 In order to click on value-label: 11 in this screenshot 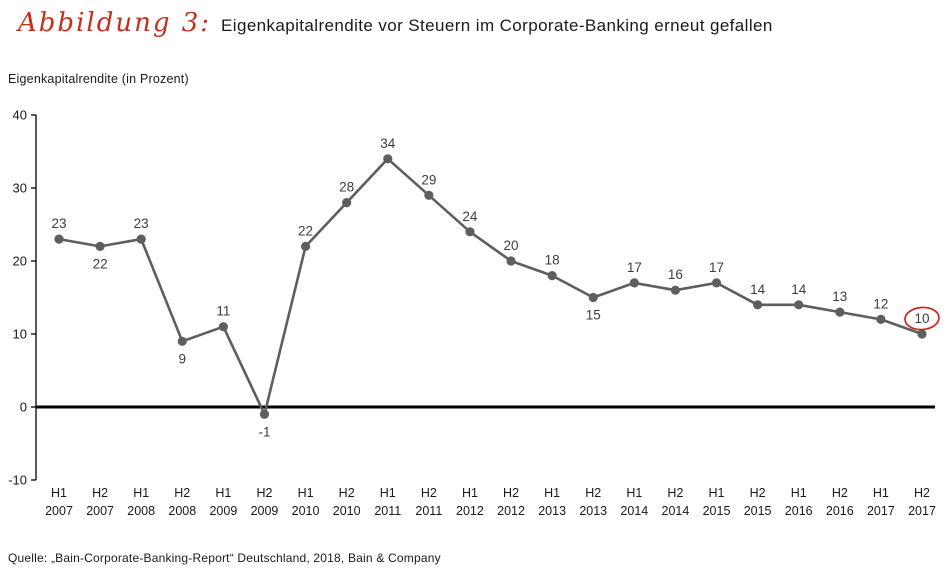, I will do `click(223, 311)`.